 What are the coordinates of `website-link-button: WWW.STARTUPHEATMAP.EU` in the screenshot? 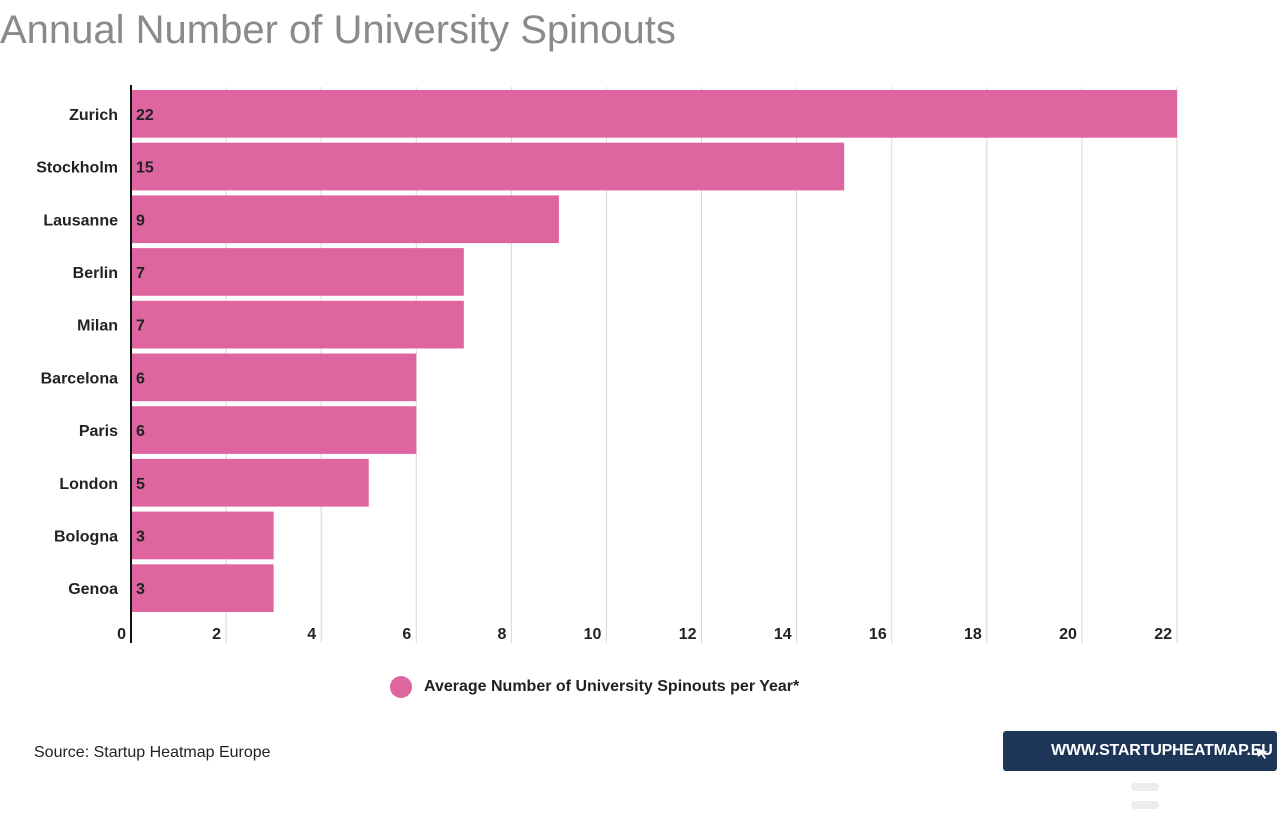 It's located at (1140, 751).